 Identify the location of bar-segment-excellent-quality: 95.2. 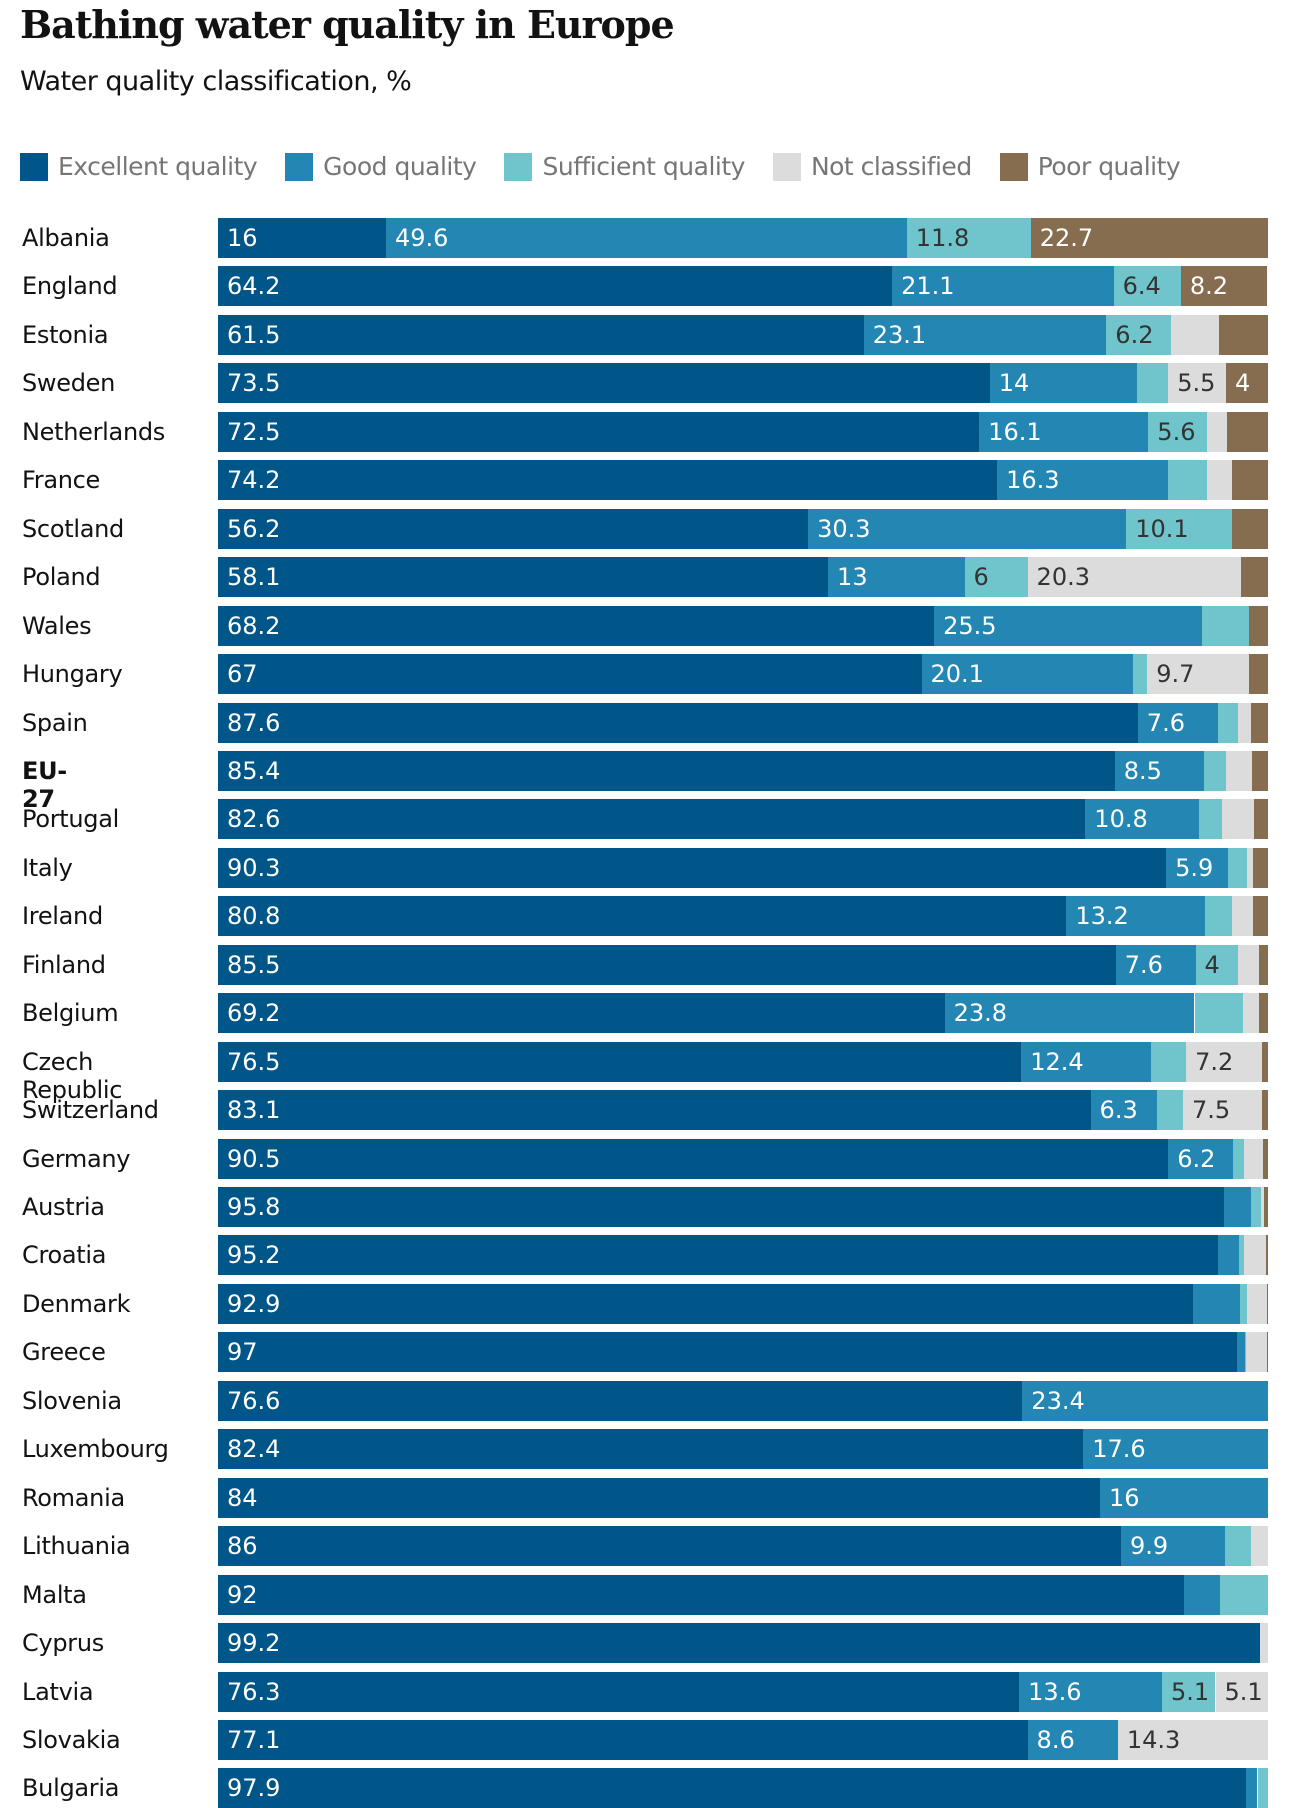
(718, 1255).